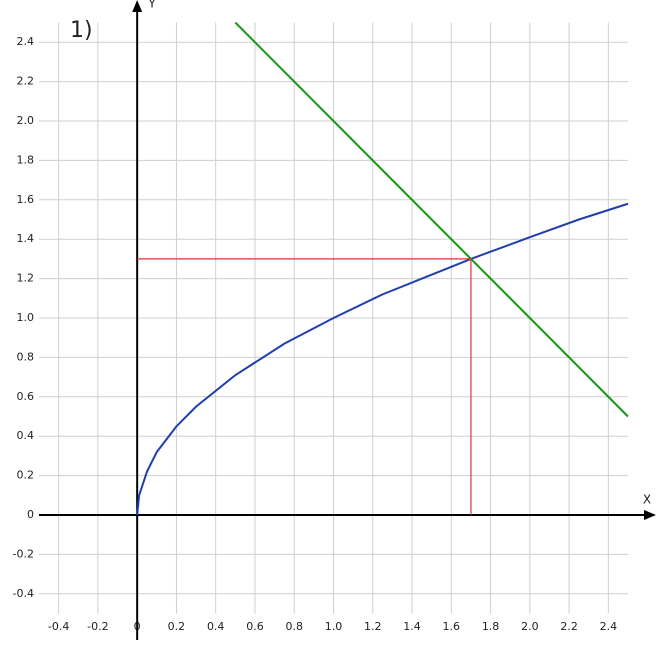  What do you see at coordinates (26, 120) in the screenshot?
I see `y-tick-label: 2.0` at bounding box center [26, 120].